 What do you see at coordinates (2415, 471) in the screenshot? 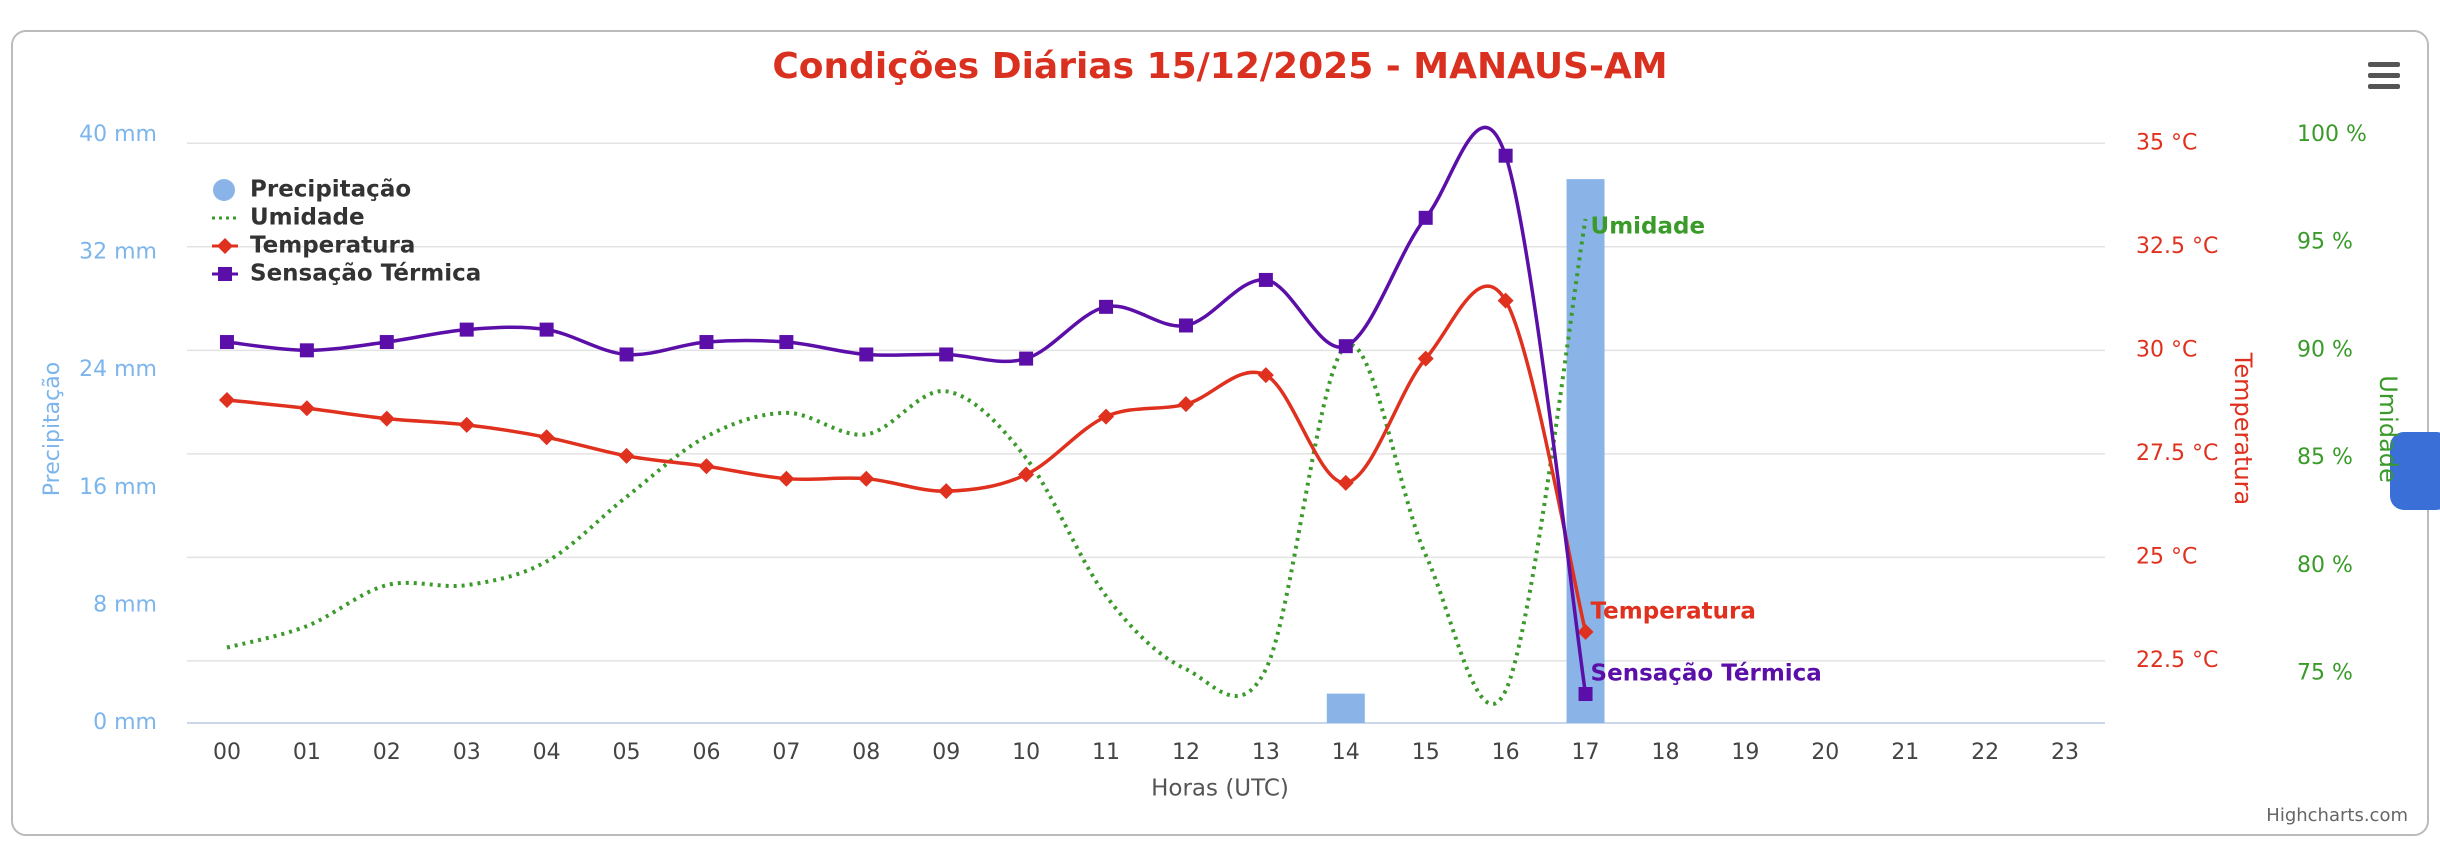
I see `accessibility-widget` at bounding box center [2415, 471].